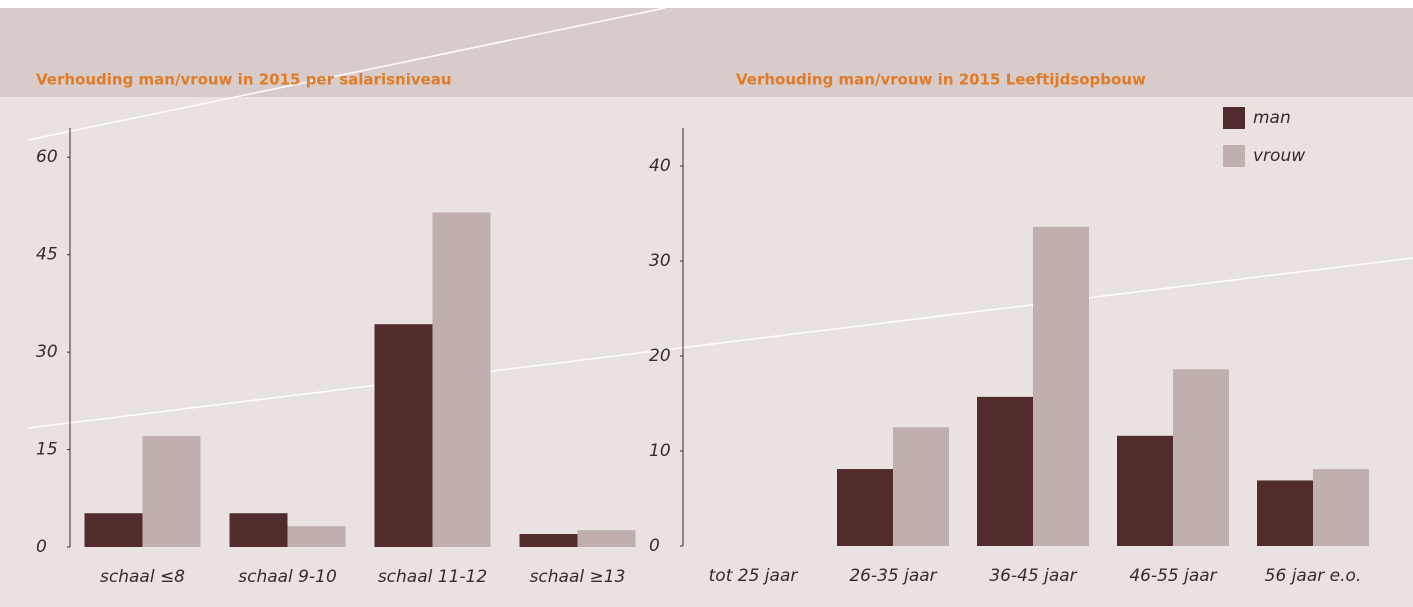 The height and width of the screenshot is (607, 1413). Describe the element at coordinates (578, 577) in the screenshot. I see `x-tick-label: schaal ≥13` at that location.